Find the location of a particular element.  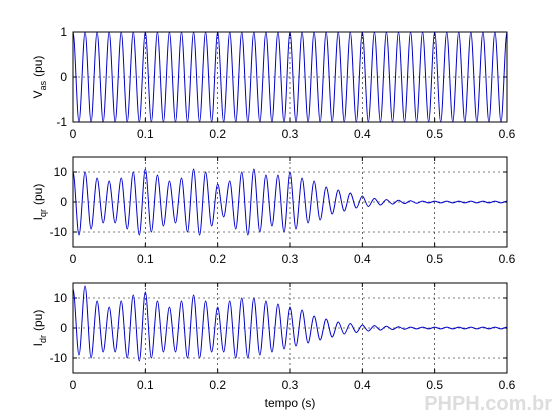

y-label-main: V is located at coordinates (38, 94).